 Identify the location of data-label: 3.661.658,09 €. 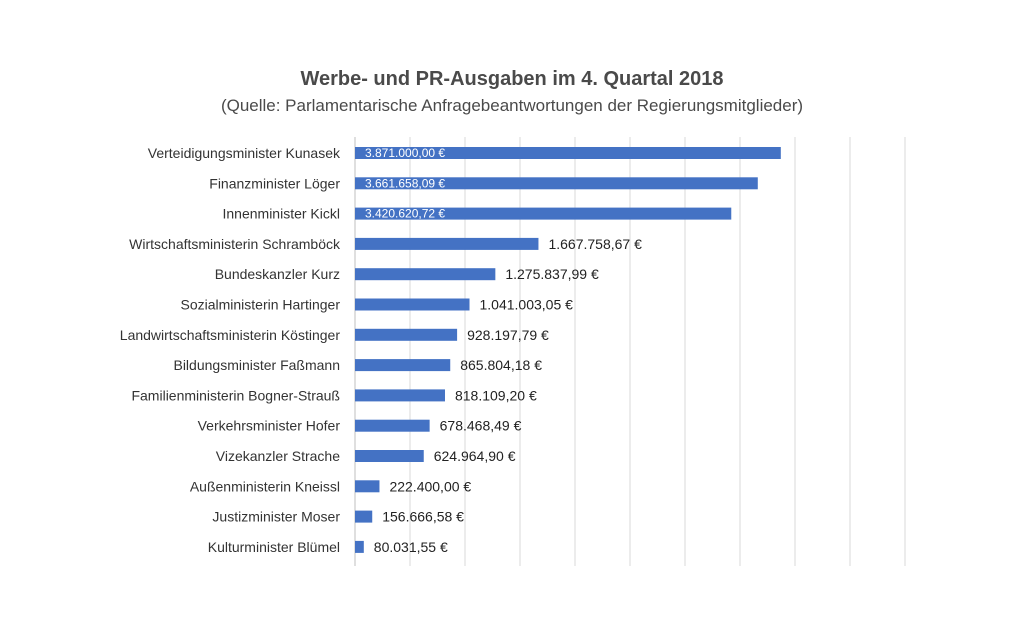
(405, 183).